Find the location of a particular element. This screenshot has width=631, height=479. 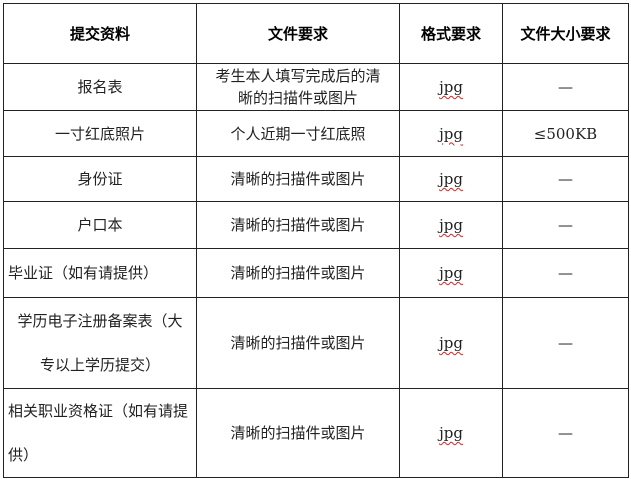

item-cell: 学历电子注册备案表（大专以上学历提交） is located at coordinates (100, 343).